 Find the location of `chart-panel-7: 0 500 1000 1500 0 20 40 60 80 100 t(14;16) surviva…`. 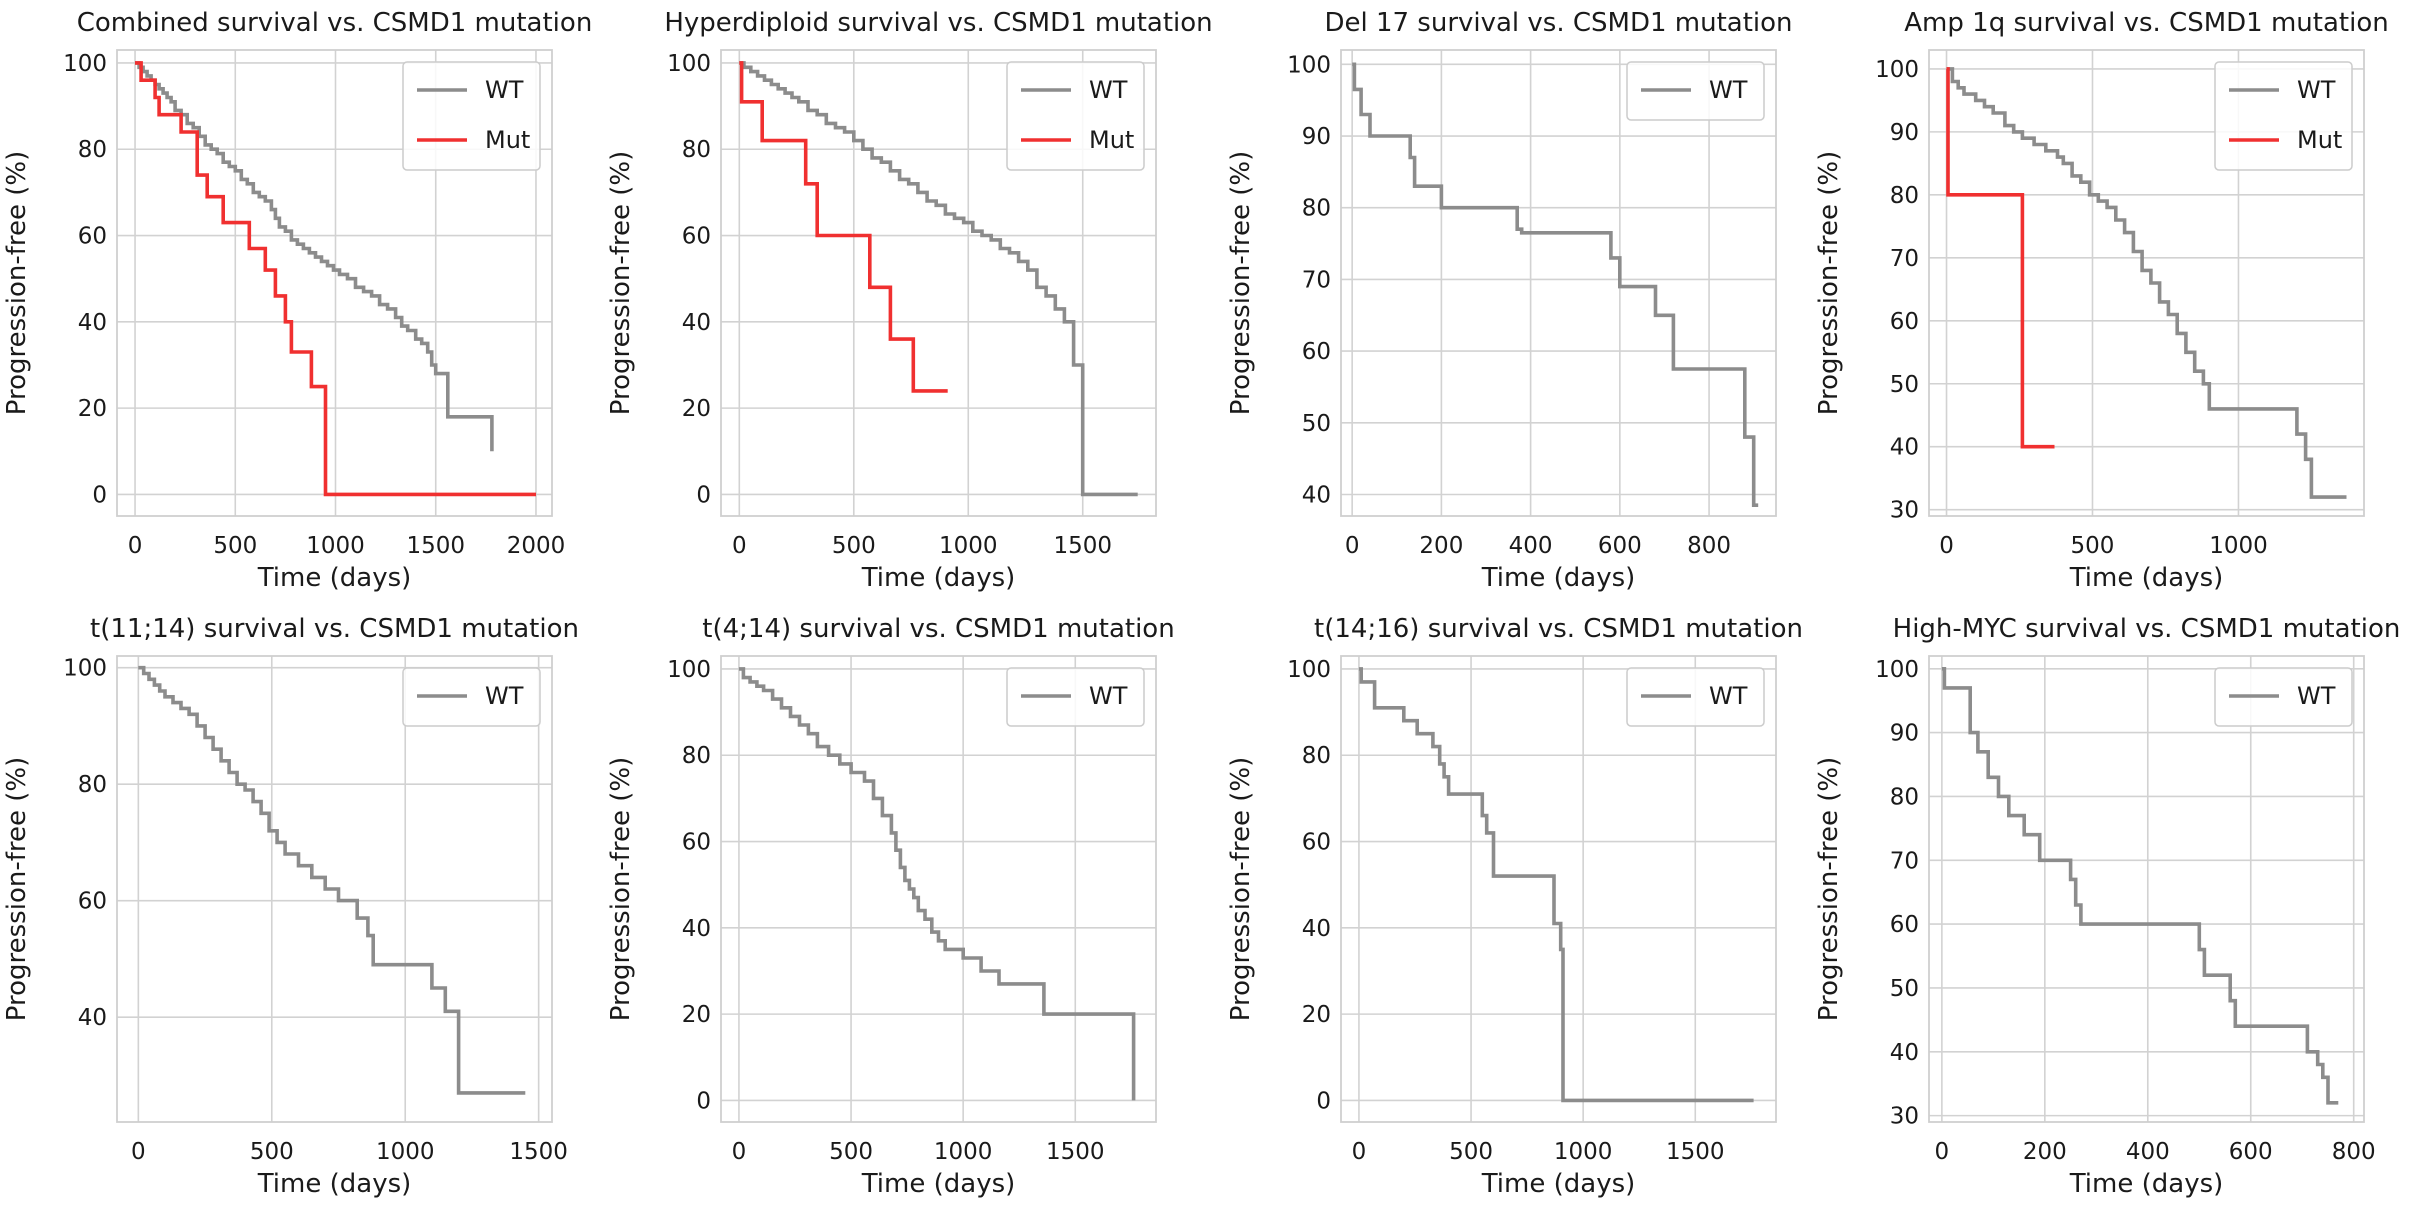

chart-panel-7: 0 500 1000 1500 0 20 40 60 80 100 t(14;16) surviva… is located at coordinates (1514, 906).